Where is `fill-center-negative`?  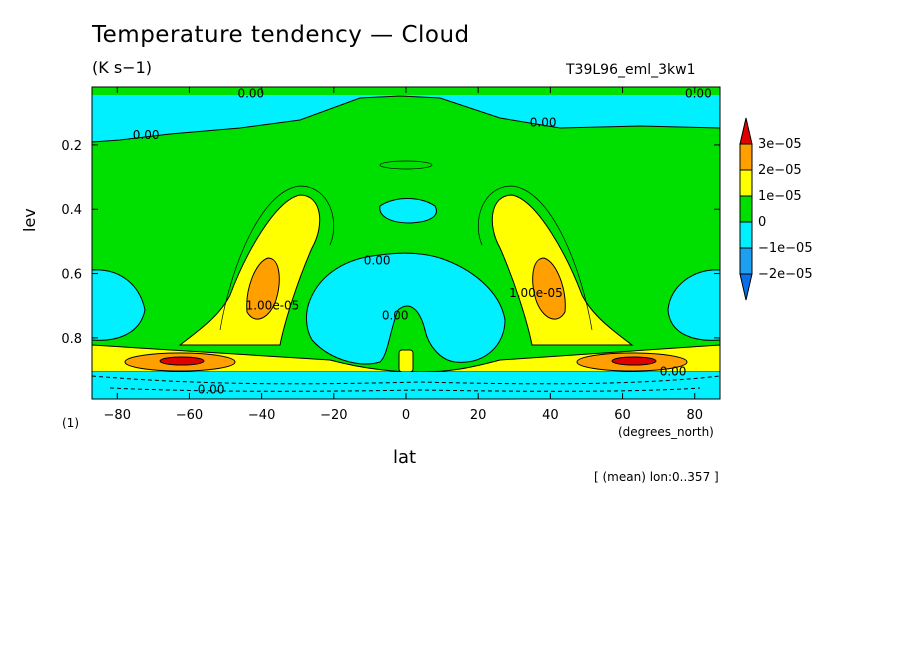
fill-center-negative is located at coordinates (406, 308).